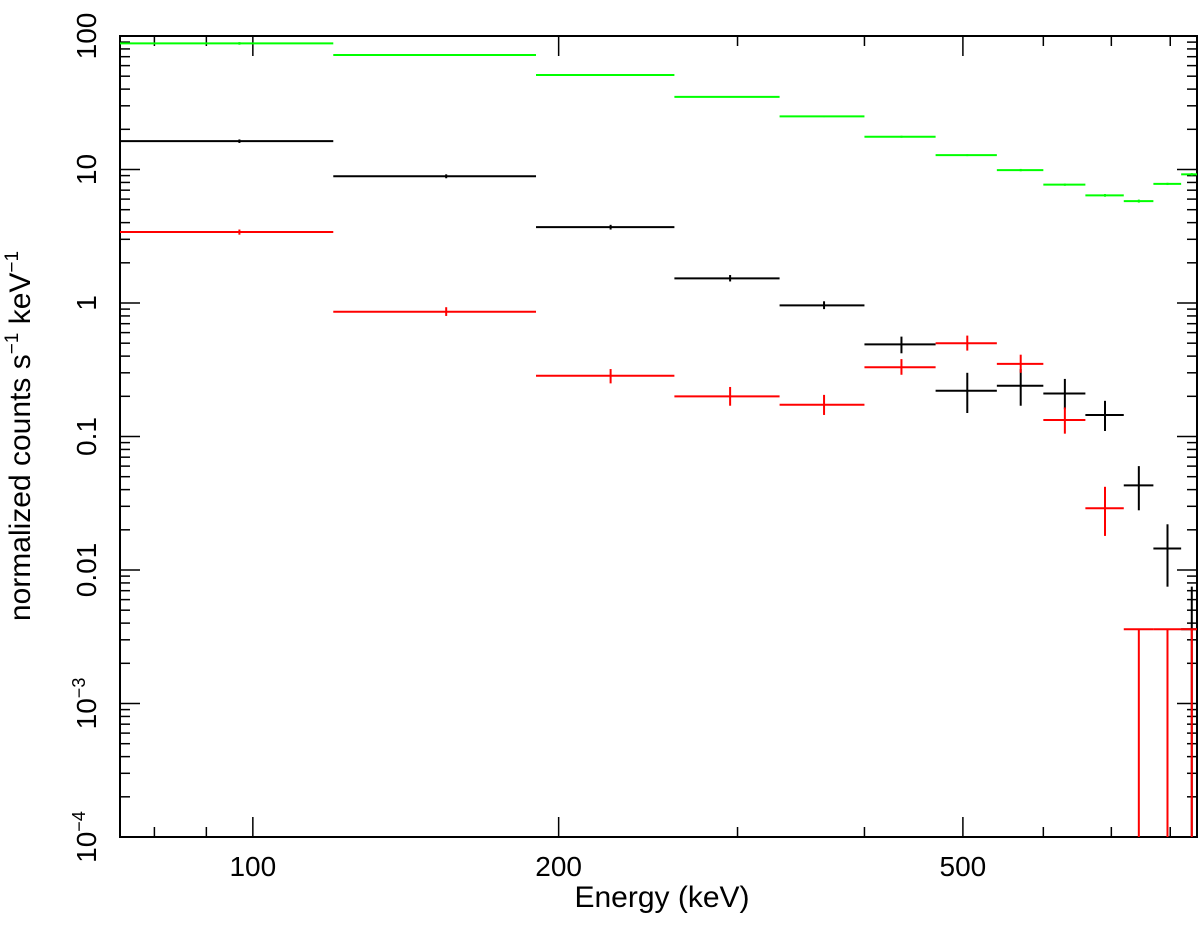 The image size is (1200, 927). Describe the element at coordinates (86, 36) in the screenshot. I see `y-tick-label: 100` at that location.